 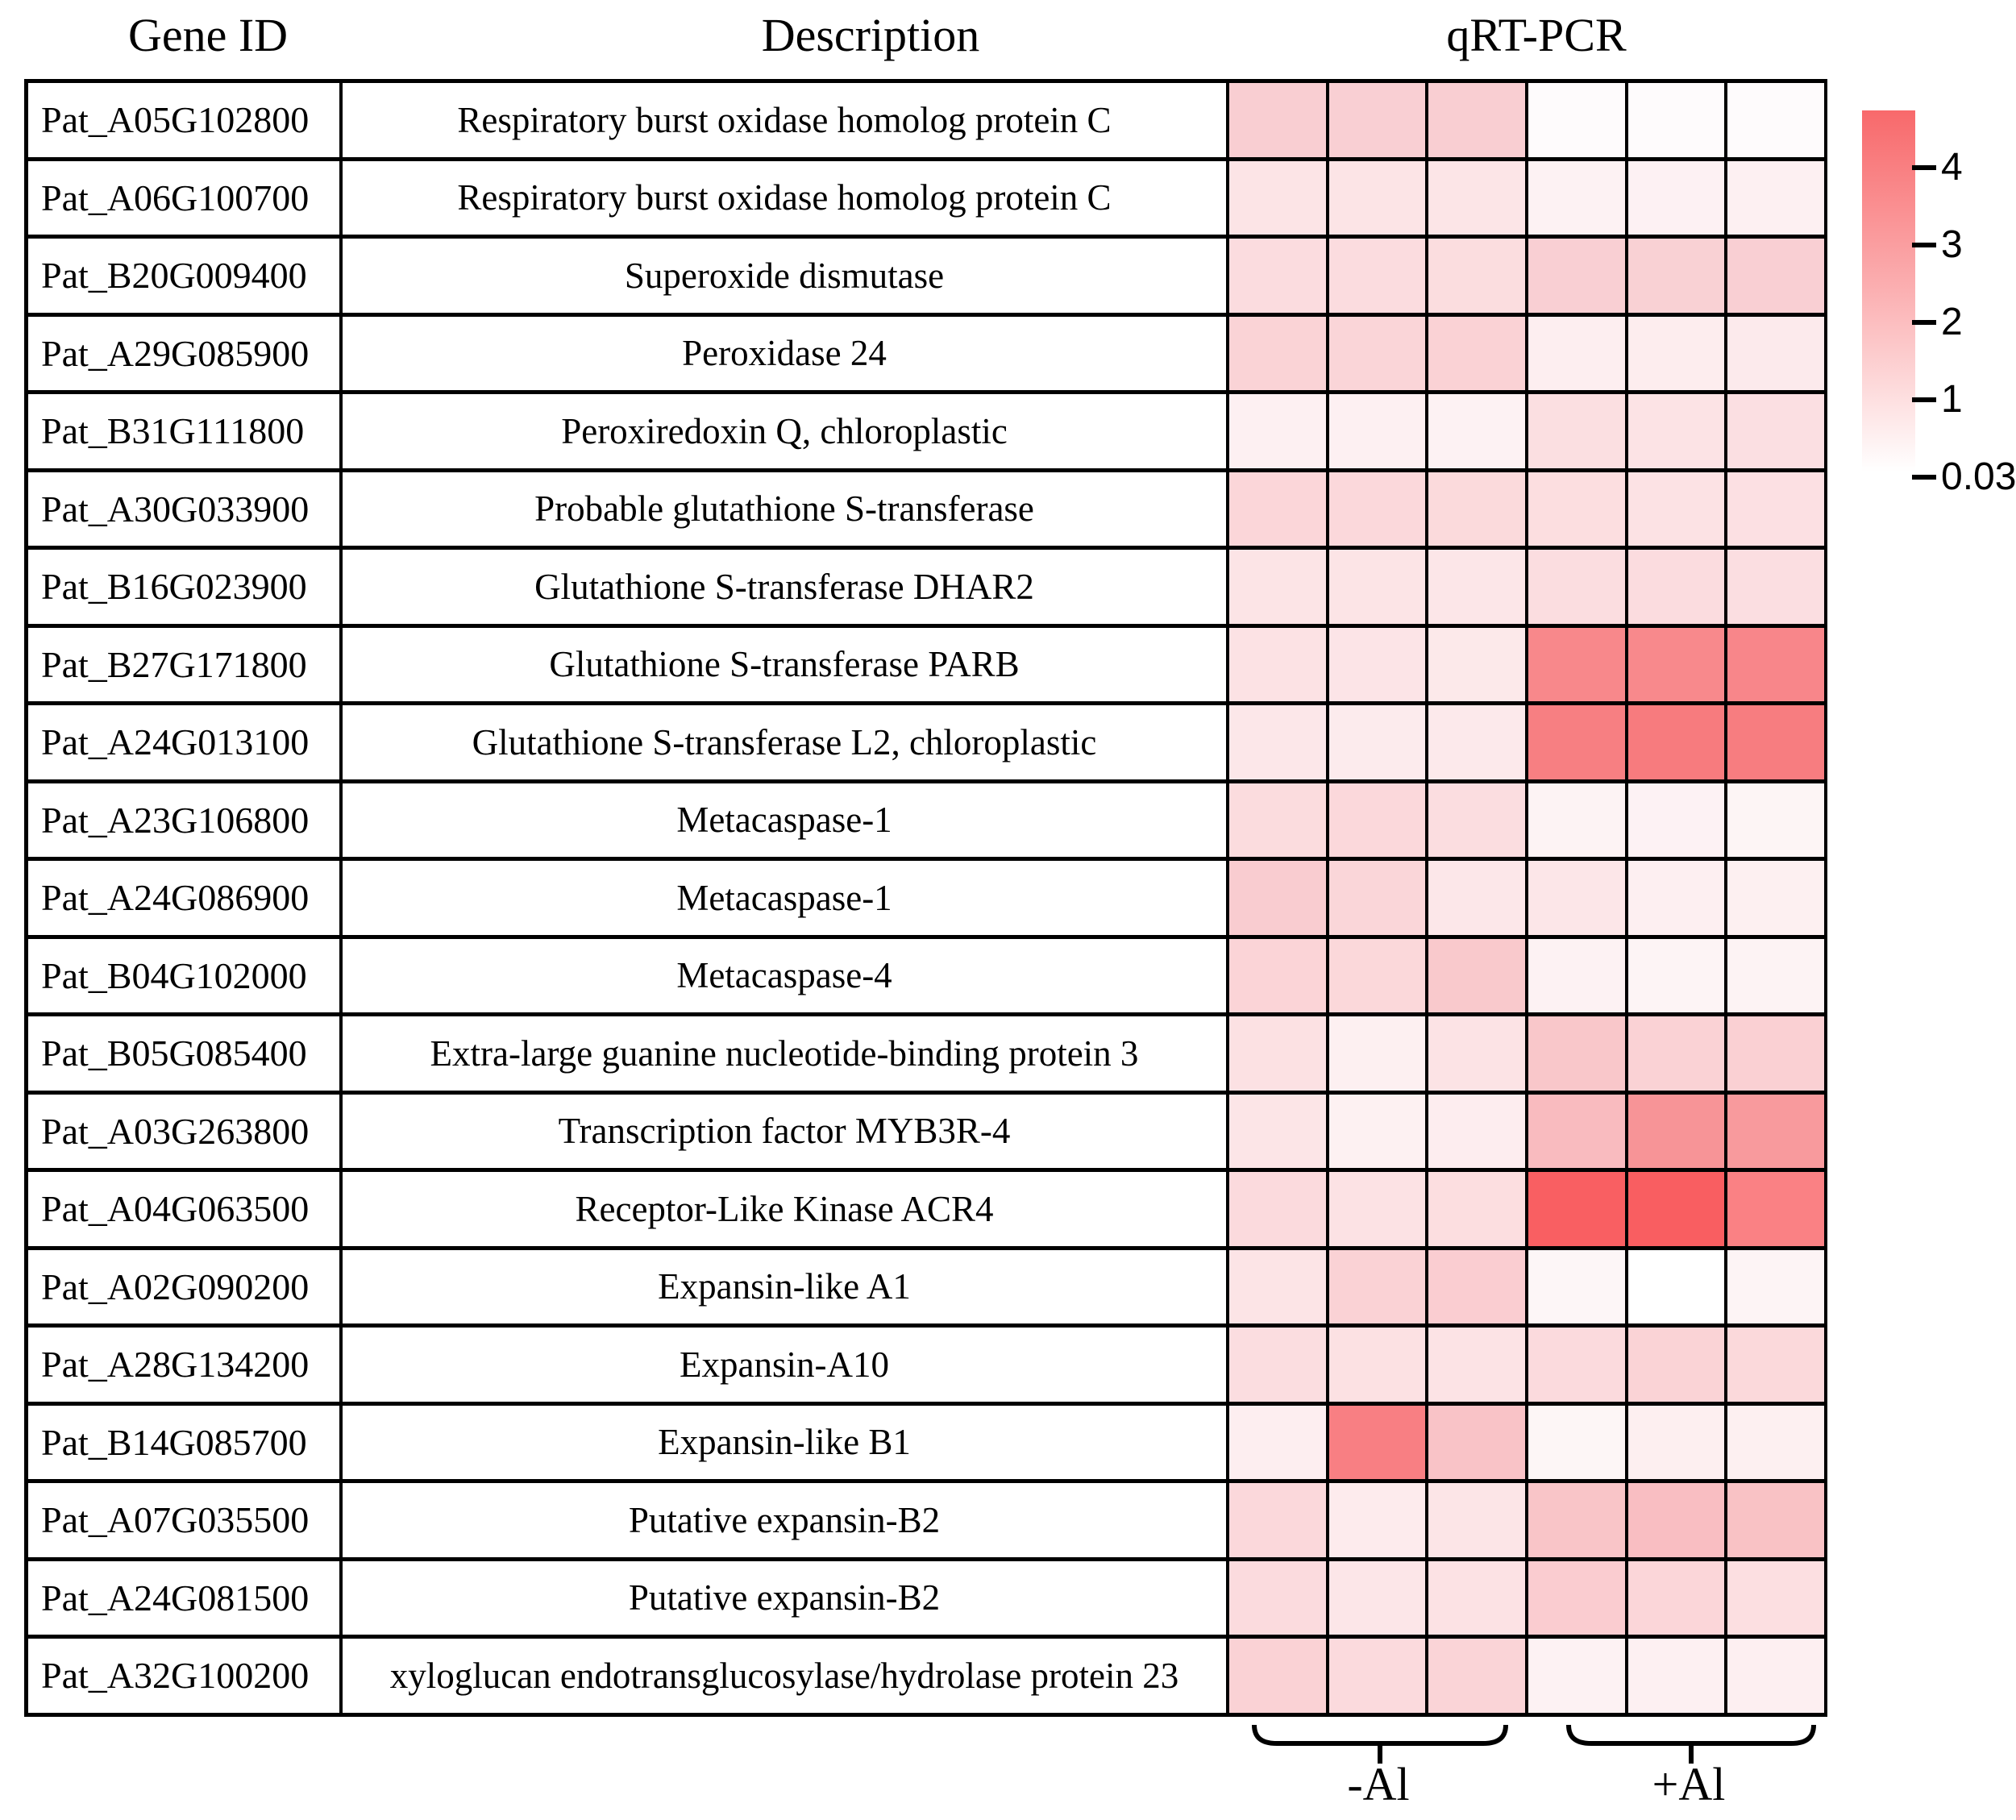 I want to click on heat-cell-r12c3, so click(x=1478, y=977).